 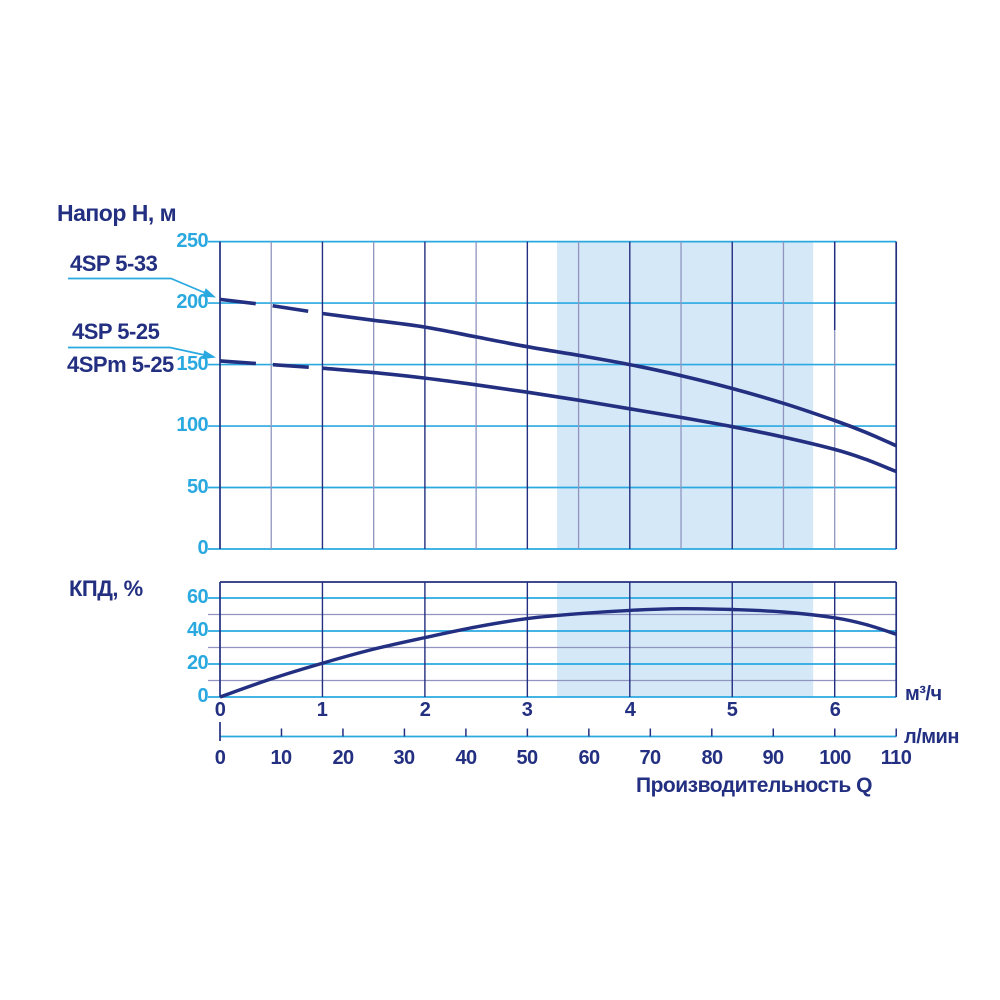 I want to click on curve-4SP 5-25 / 4SPm 5-25, so click(x=609, y=420).